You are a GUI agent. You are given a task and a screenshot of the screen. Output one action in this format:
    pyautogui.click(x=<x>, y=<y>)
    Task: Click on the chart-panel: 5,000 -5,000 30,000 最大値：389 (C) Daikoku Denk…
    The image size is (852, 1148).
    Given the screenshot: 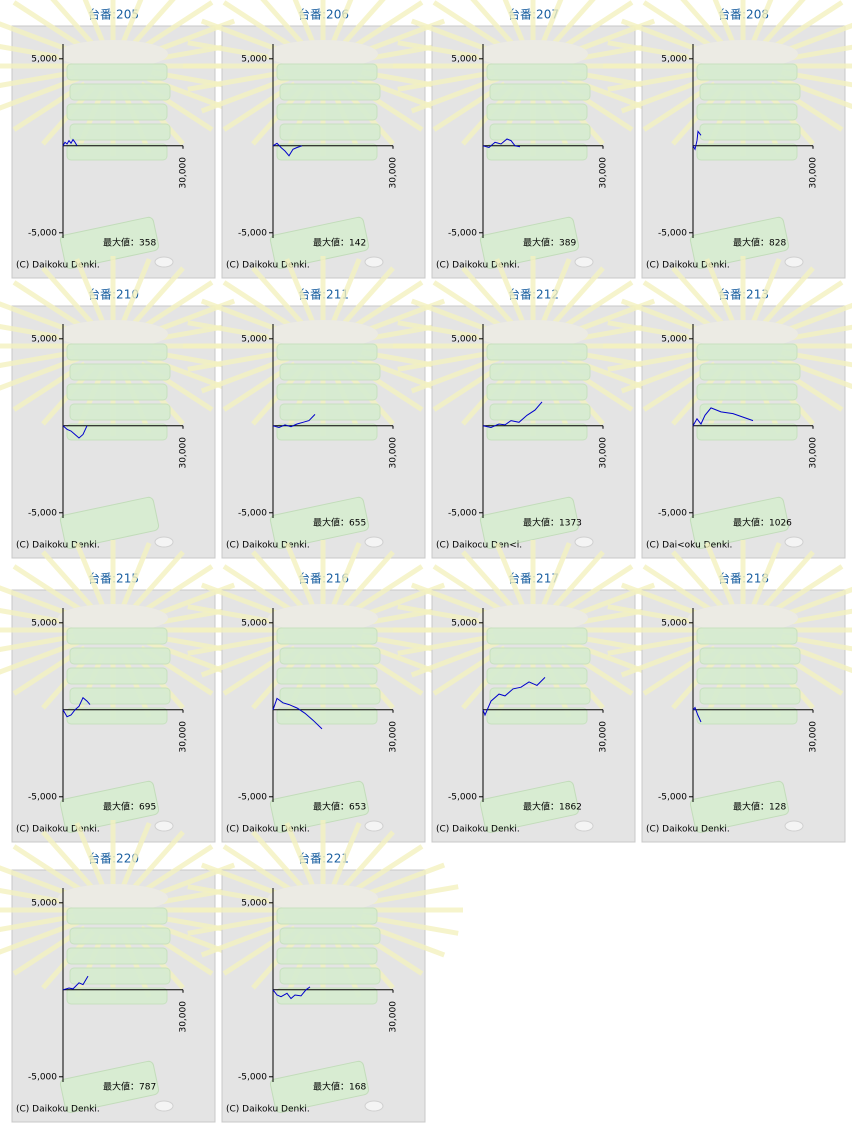 What is the action you would take?
    pyautogui.click(x=533, y=139)
    